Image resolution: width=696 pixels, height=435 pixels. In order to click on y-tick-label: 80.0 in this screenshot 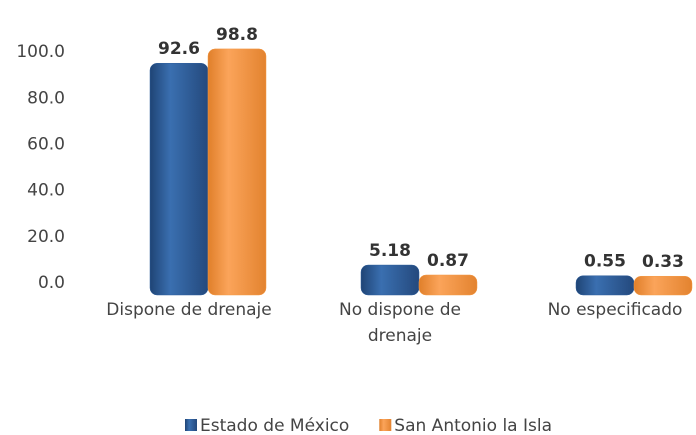, I will do `click(46, 98)`.